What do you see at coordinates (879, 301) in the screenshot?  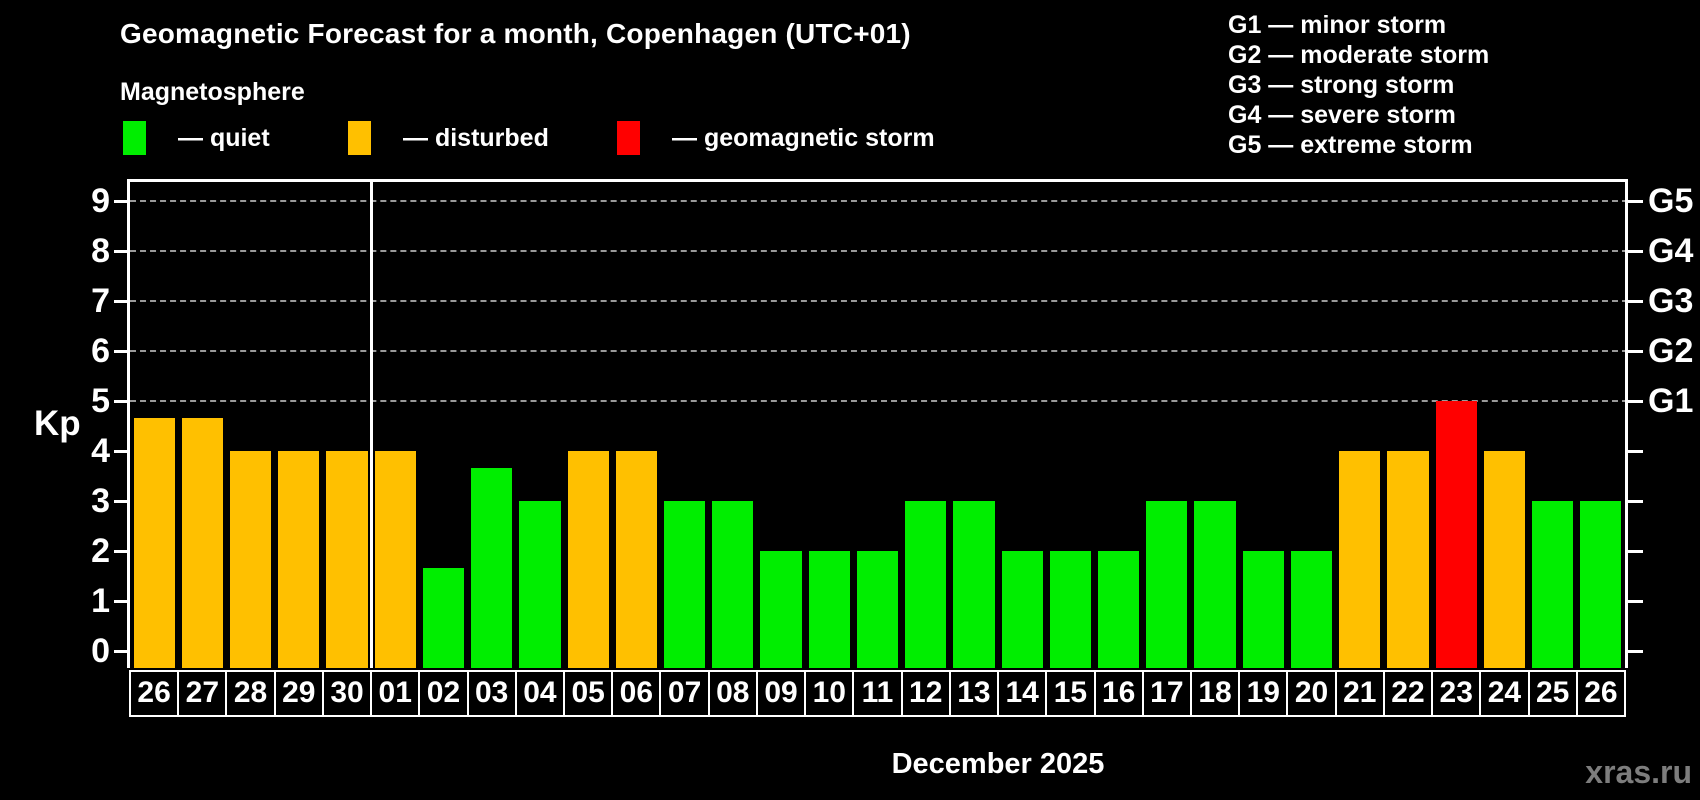 I see `gridline-kp7` at bounding box center [879, 301].